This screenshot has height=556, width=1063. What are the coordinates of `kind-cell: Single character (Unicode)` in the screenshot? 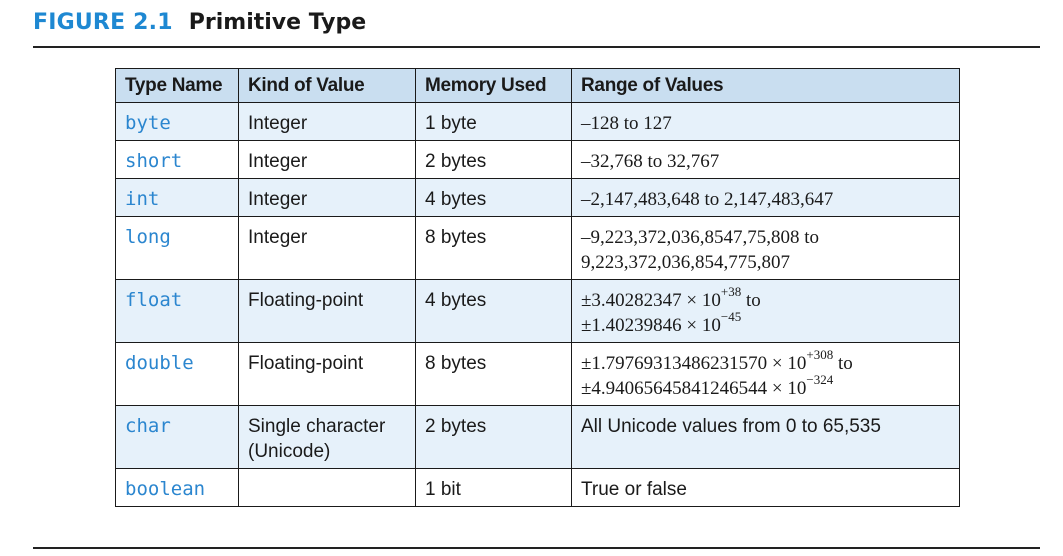 It's located at (327, 437).